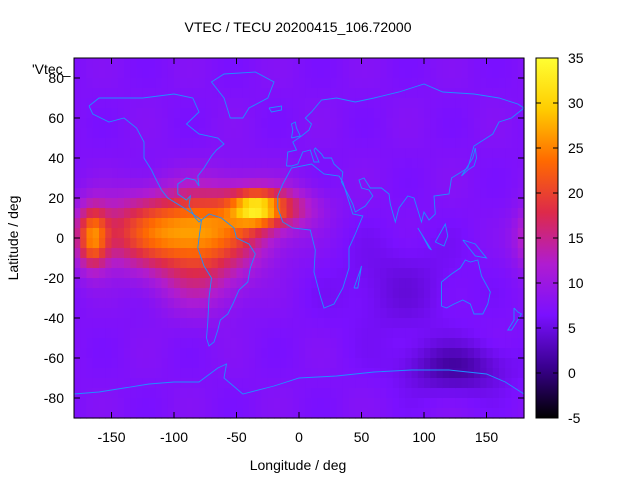  Describe the element at coordinates (54, 278) in the screenshot. I see `y-tick-label: -20` at that location.